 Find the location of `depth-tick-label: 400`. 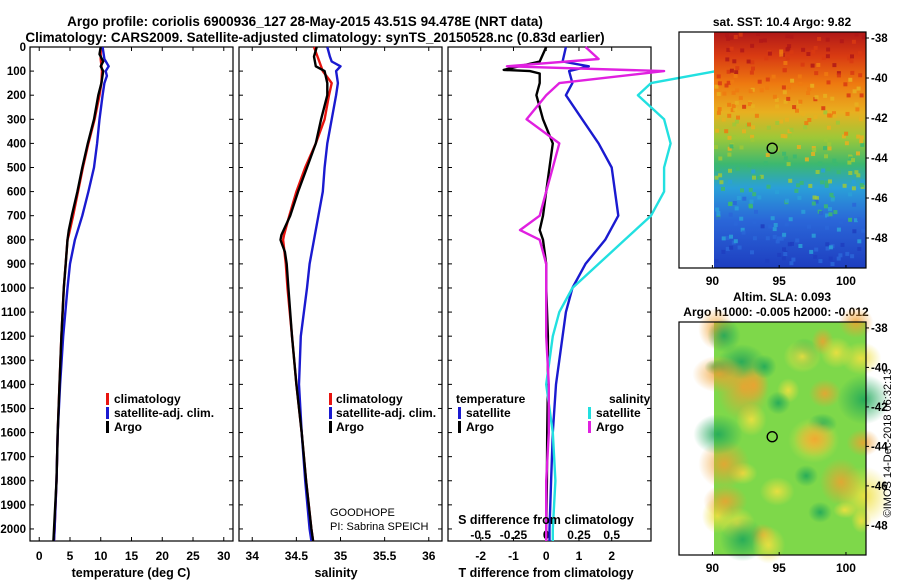

depth-tick-label: 400 is located at coordinates (16, 144).